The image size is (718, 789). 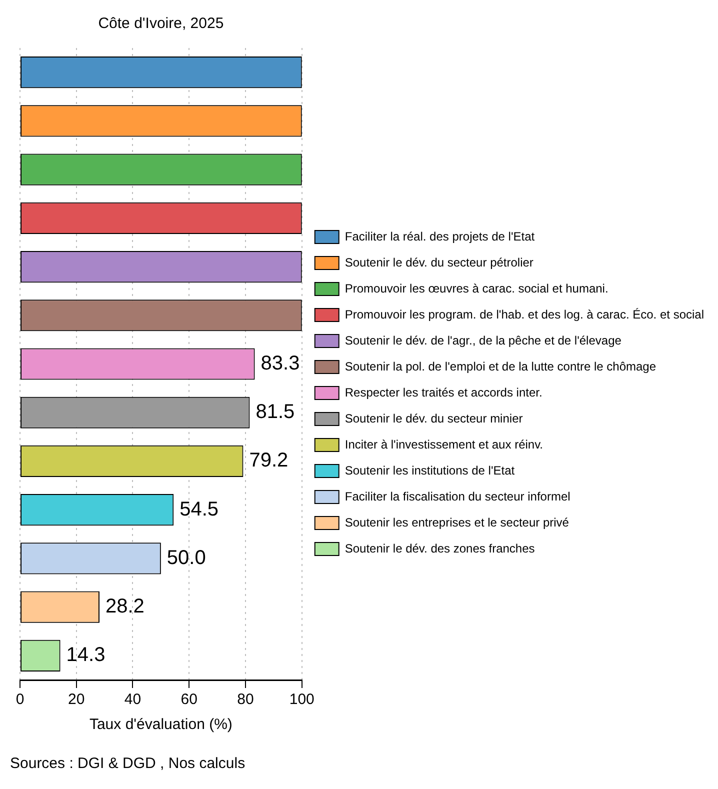 I want to click on data-label: 83.3, so click(x=280, y=363).